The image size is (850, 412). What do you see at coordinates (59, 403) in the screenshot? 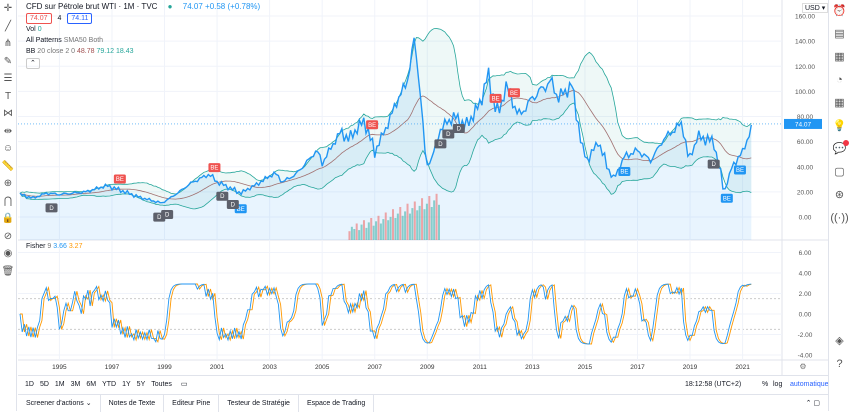
I see `tab-0: Screener d'actions ⌄` at bounding box center [59, 403].